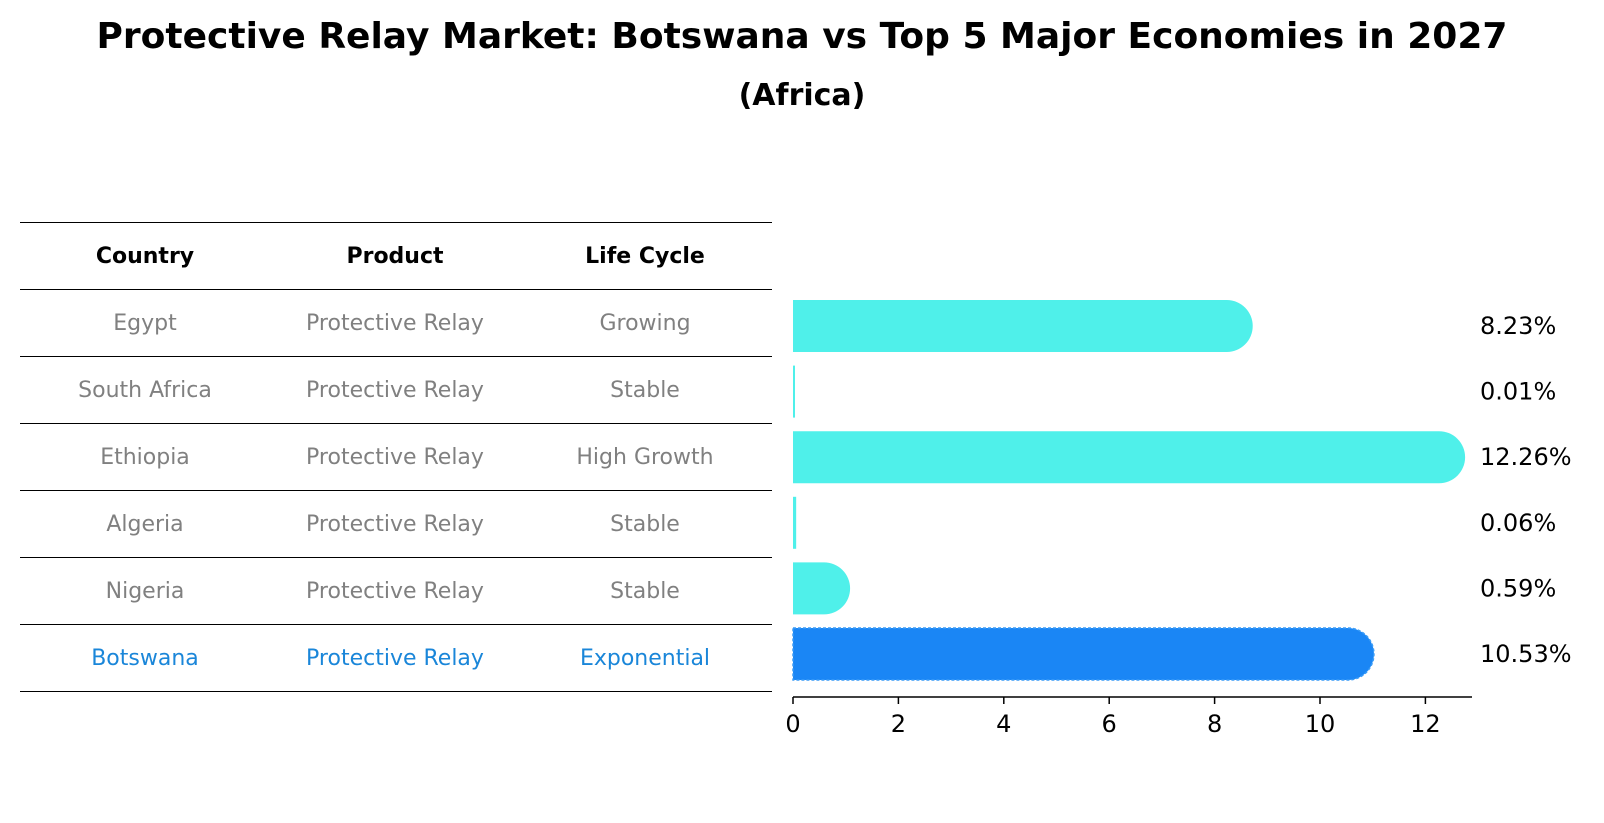  Describe the element at coordinates (1023, 326) in the screenshot. I see `bar-egypt` at that location.